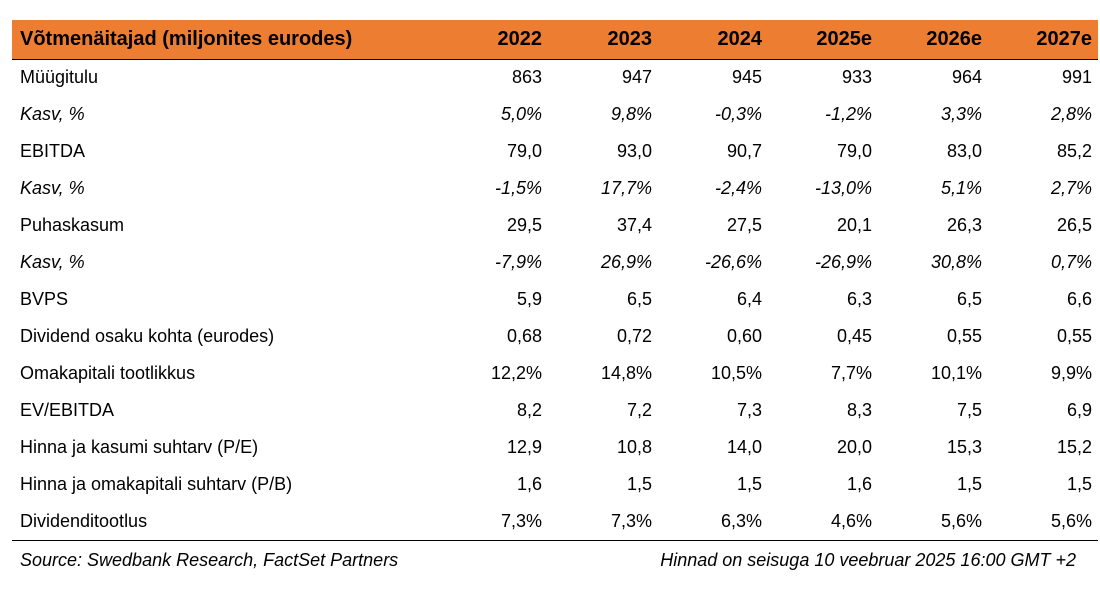  I want to click on table-cell: 6,3%, so click(713, 522).